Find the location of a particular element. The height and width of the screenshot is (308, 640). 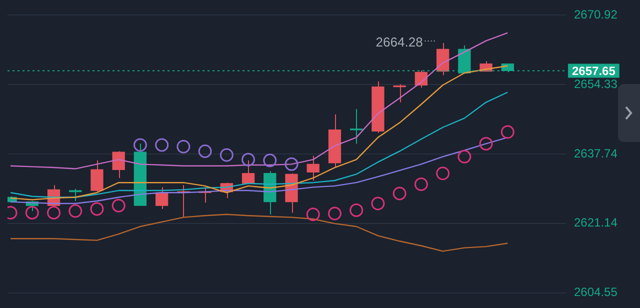

y-tick-label: 2670.92 is located at coordinates (596, 15).